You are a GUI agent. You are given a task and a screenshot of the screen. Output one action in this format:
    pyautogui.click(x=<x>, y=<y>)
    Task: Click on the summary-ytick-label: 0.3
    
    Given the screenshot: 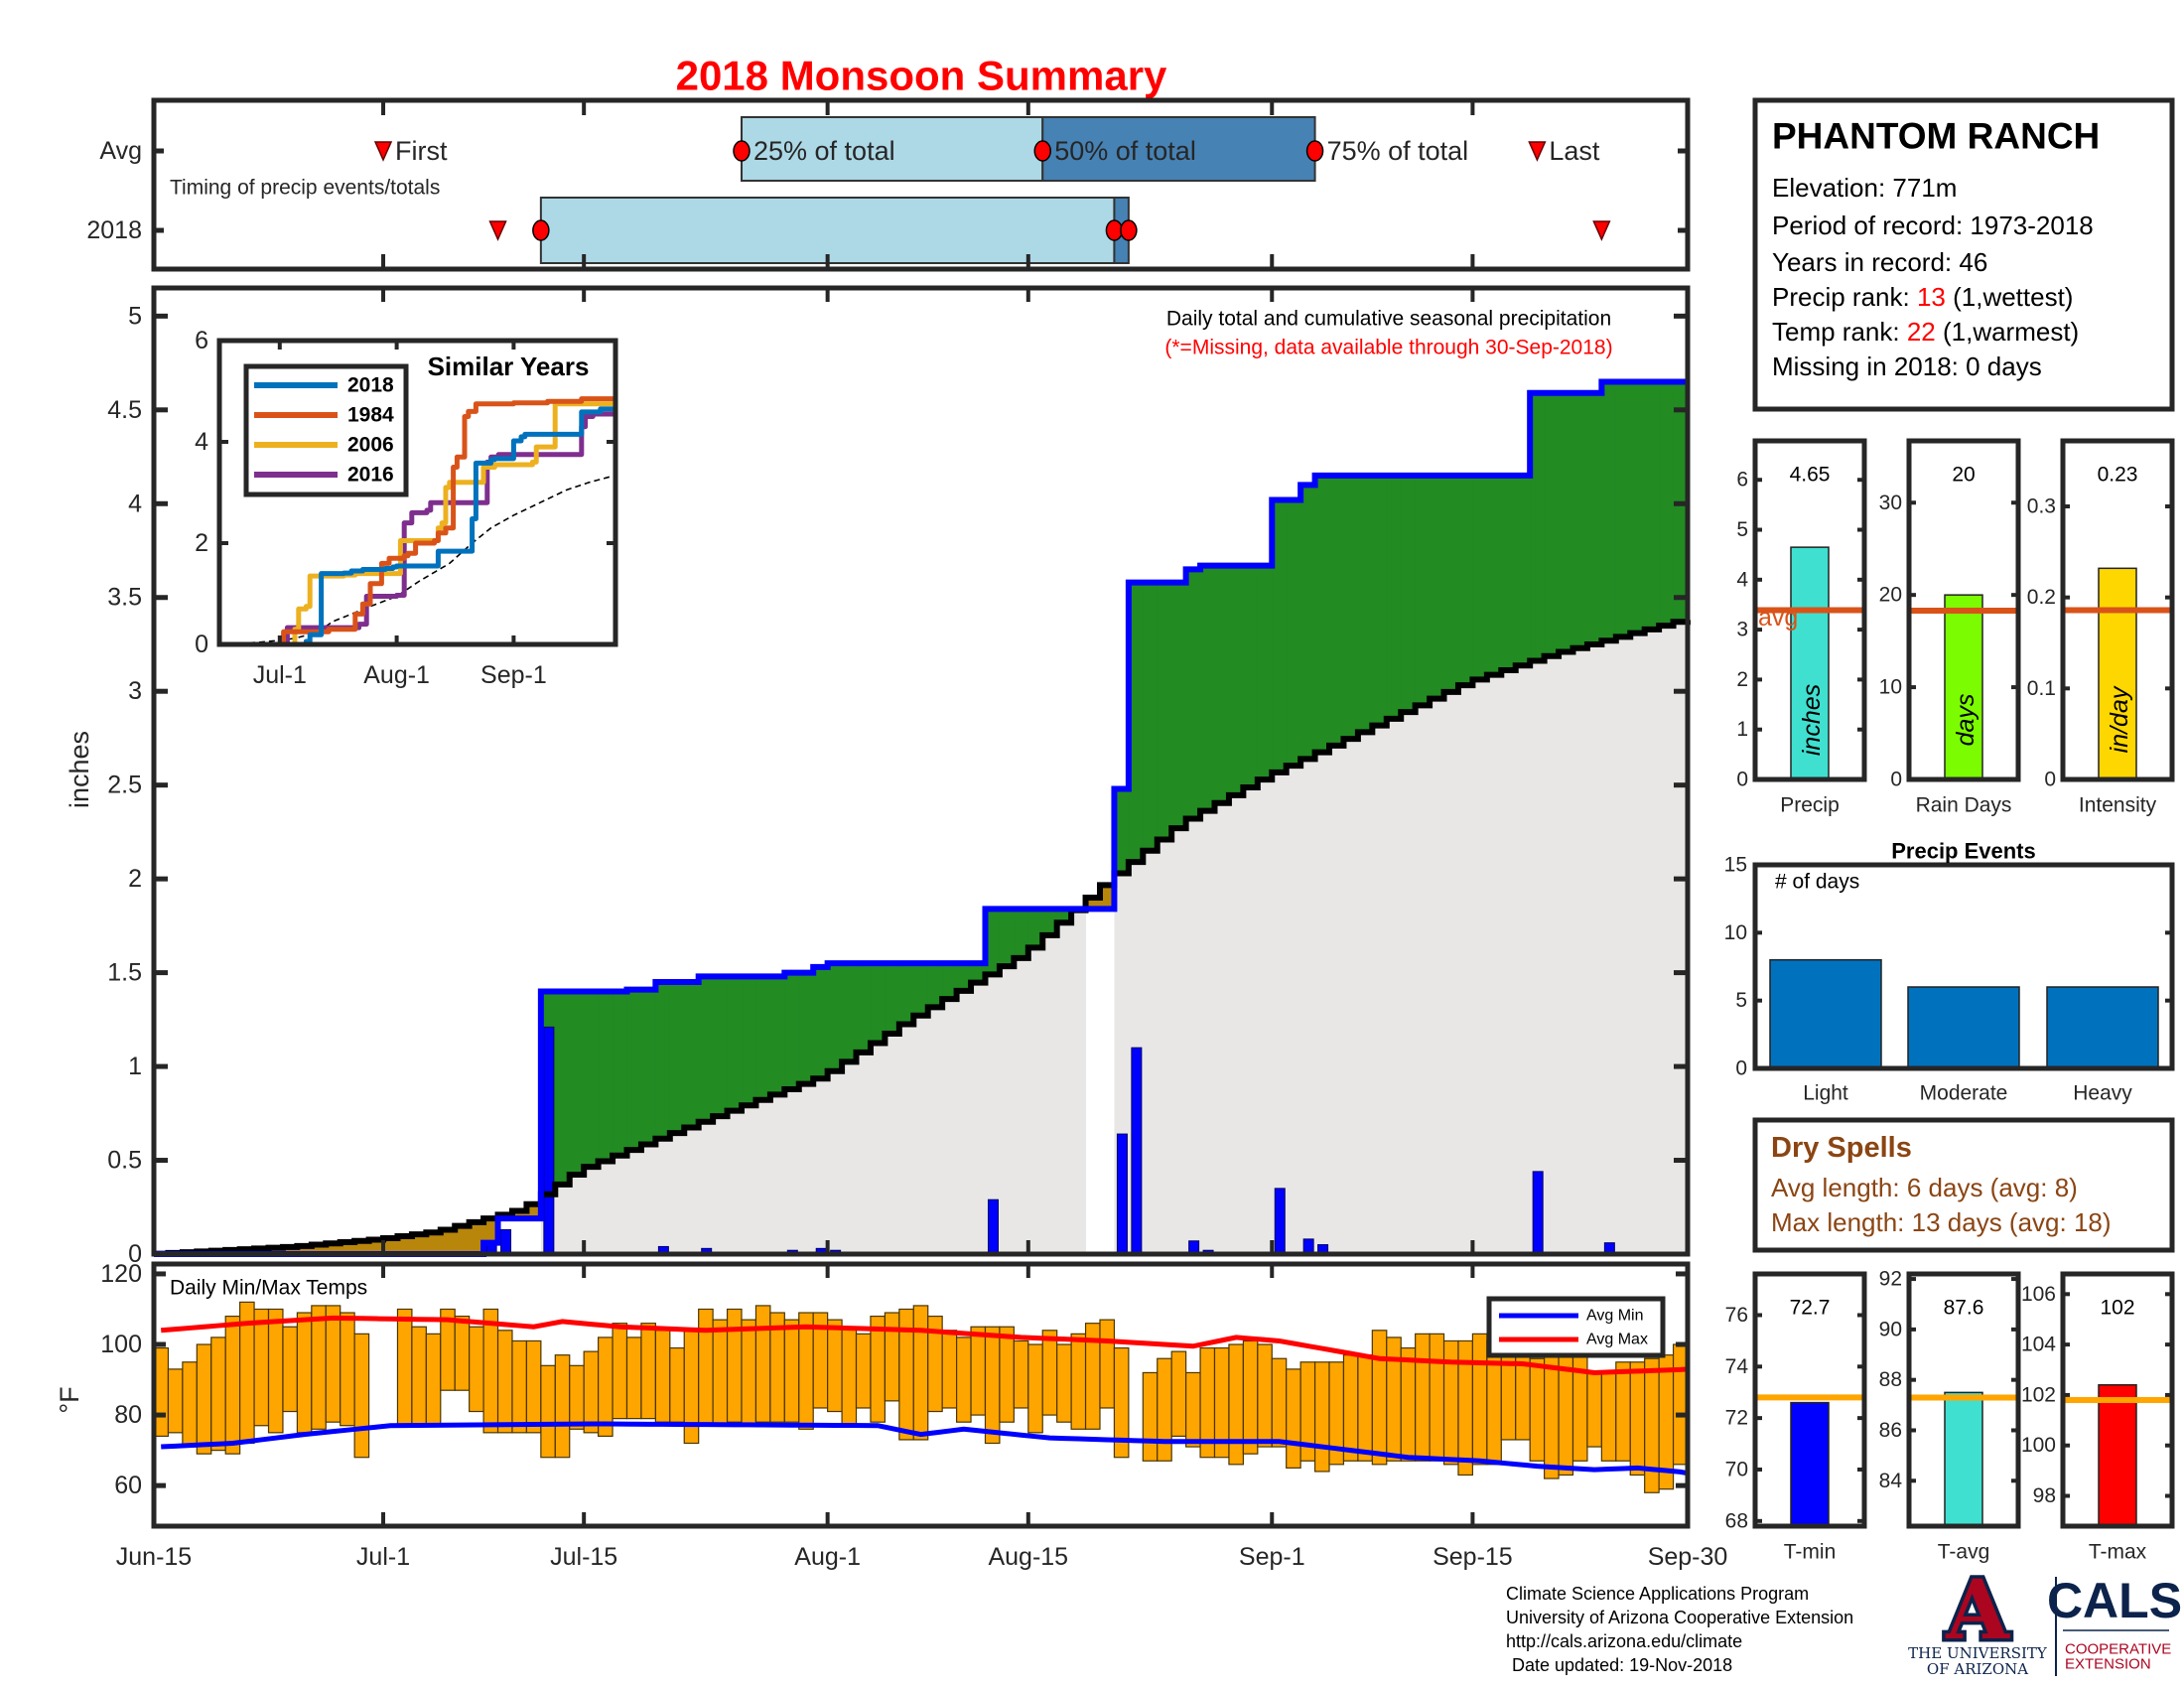 What is the action you would take?
    pyautogui.click(x=2041, y=506)
    